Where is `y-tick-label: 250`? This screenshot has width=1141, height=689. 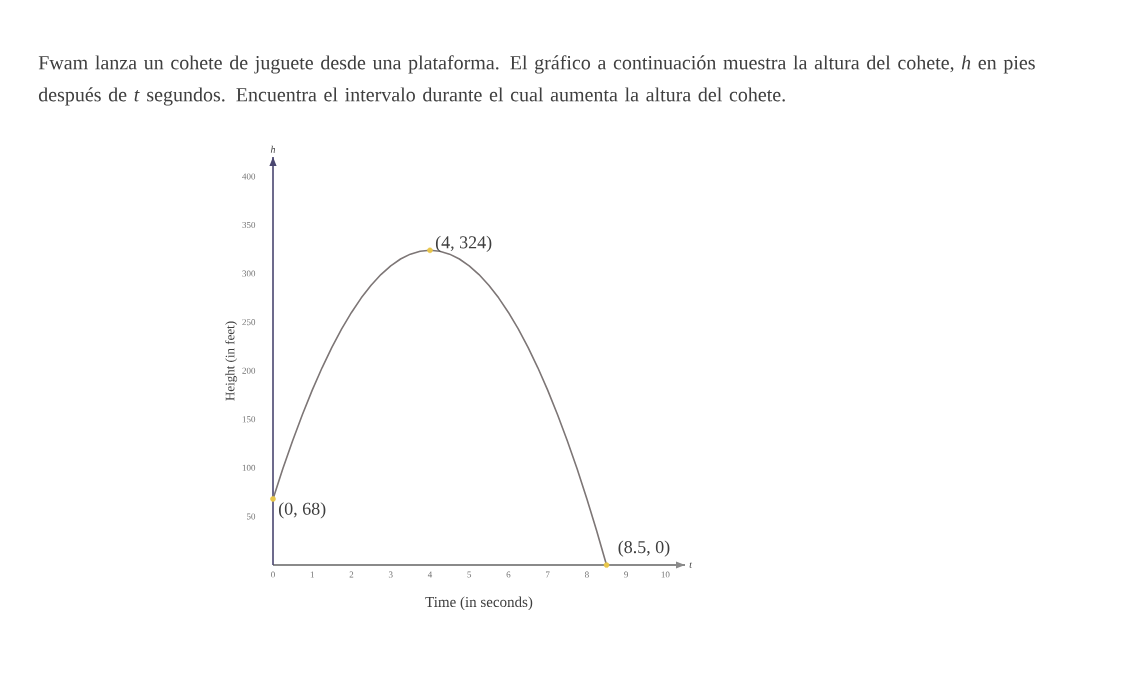 y-tick-label: 250 is located at coordinates (249, 322).